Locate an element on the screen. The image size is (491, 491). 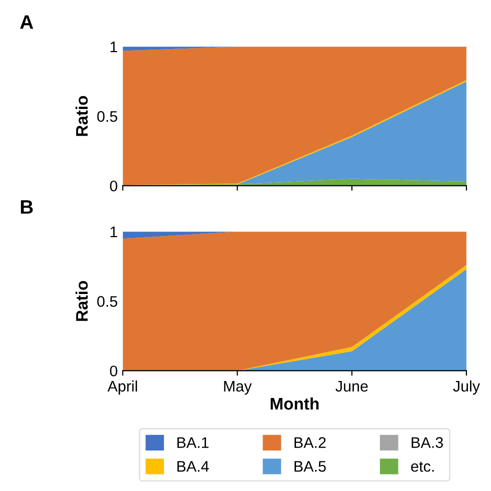
x-tick-label: May is located at coordinates (238, 387).